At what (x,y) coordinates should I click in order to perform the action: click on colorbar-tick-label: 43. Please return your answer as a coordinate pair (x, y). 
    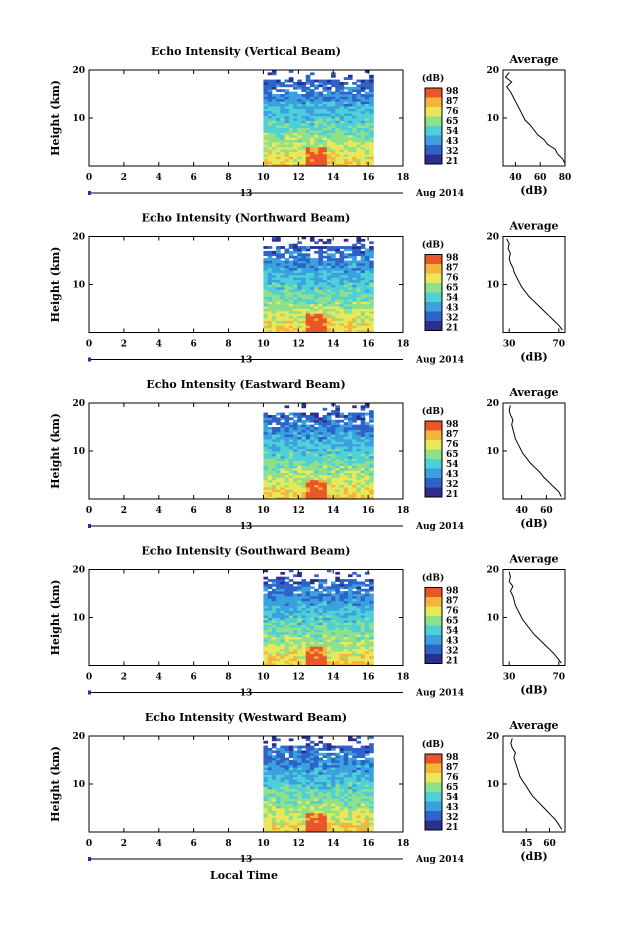
    Looking at the image, I should click on (452, 142).